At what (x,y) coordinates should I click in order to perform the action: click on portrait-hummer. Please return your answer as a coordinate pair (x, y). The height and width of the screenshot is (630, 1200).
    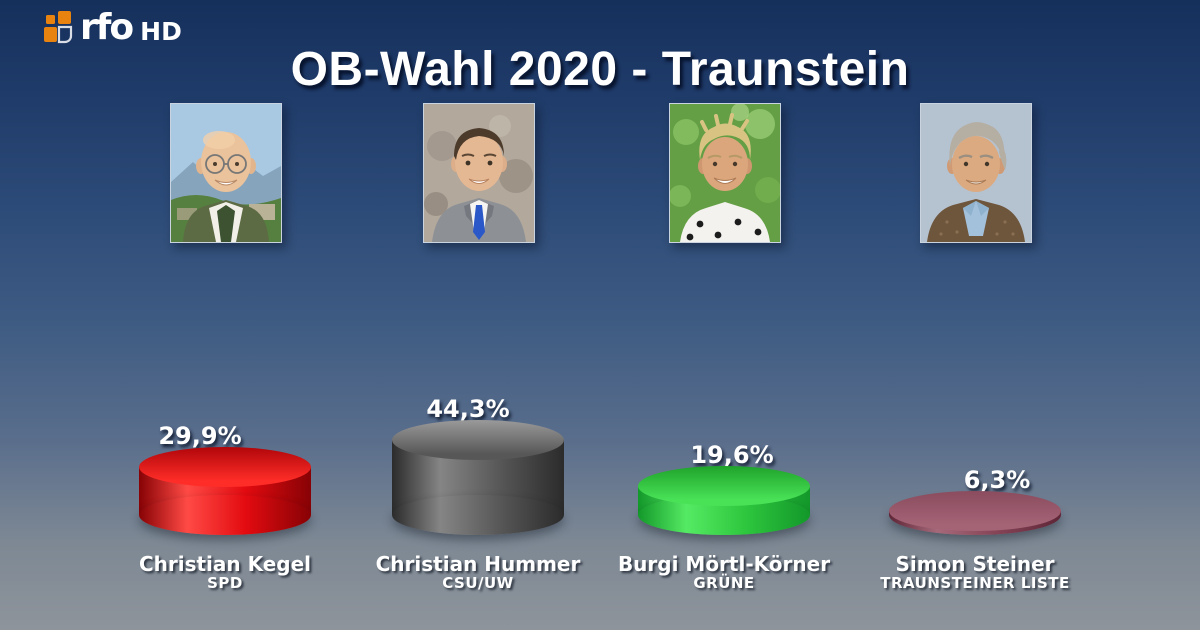
    Looking at the image, I should click on (479, 173).